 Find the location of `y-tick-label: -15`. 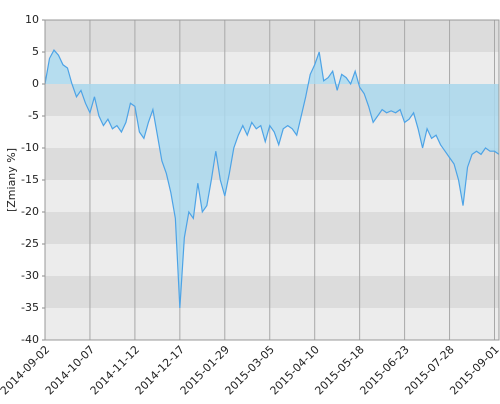

y-tick-label: -15 is located at coordinates (30, 179).